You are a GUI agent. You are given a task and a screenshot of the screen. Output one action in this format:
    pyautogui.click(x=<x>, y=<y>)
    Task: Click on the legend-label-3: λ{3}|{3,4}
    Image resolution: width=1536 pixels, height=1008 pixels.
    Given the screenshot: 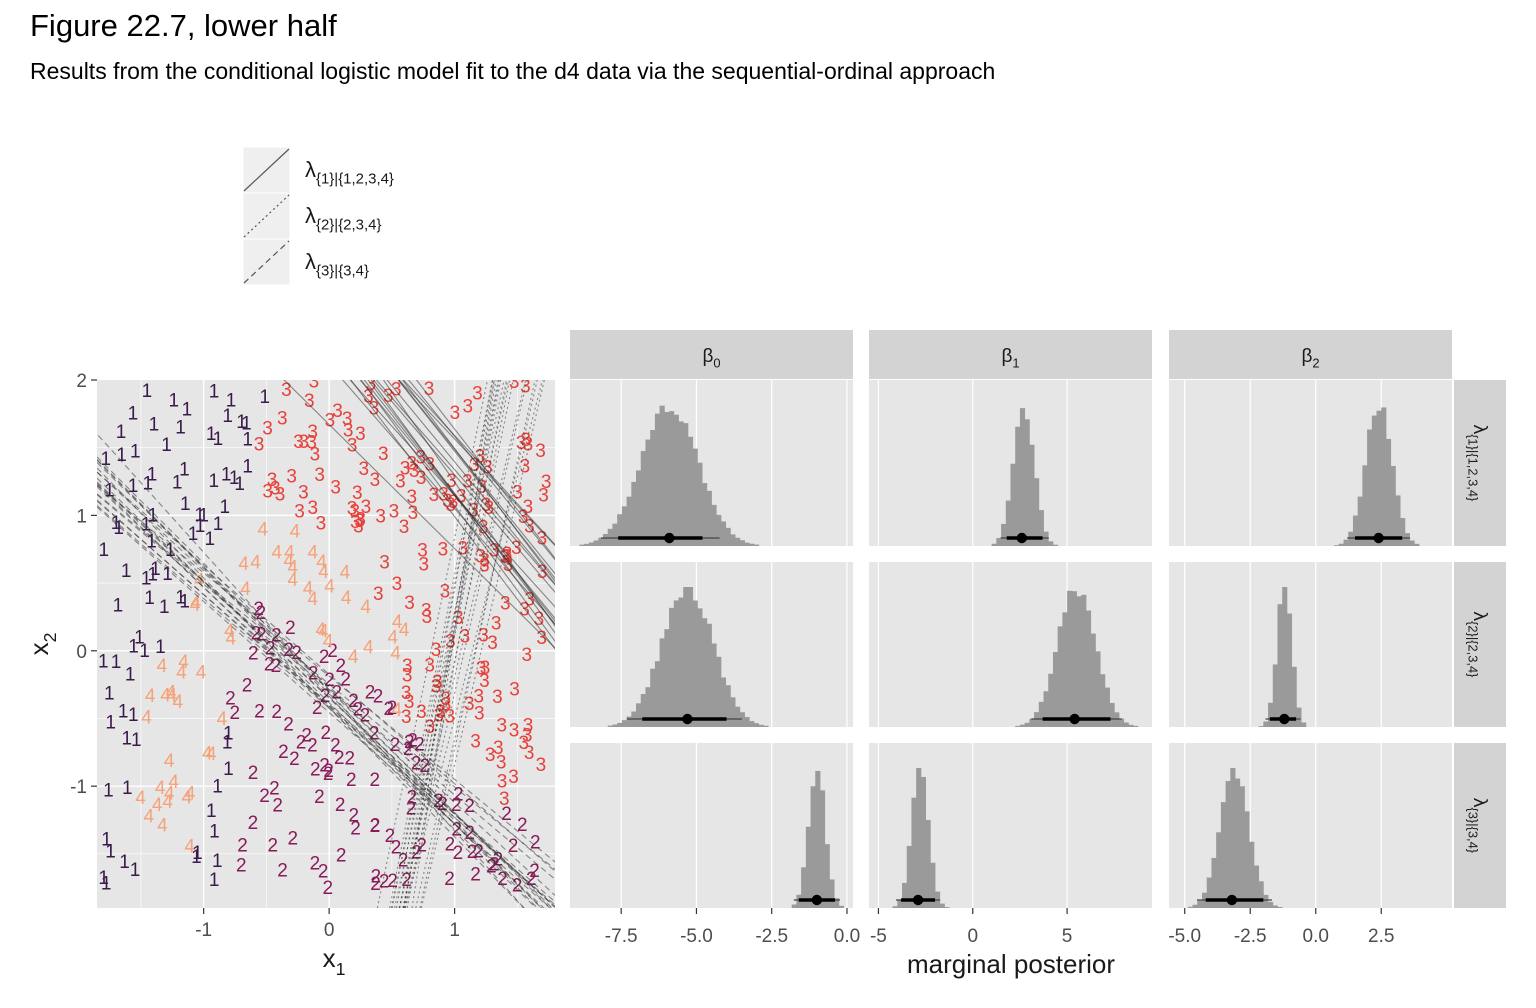 What is the action you would take?
    pyautogui.click(x=337, y=264)
    